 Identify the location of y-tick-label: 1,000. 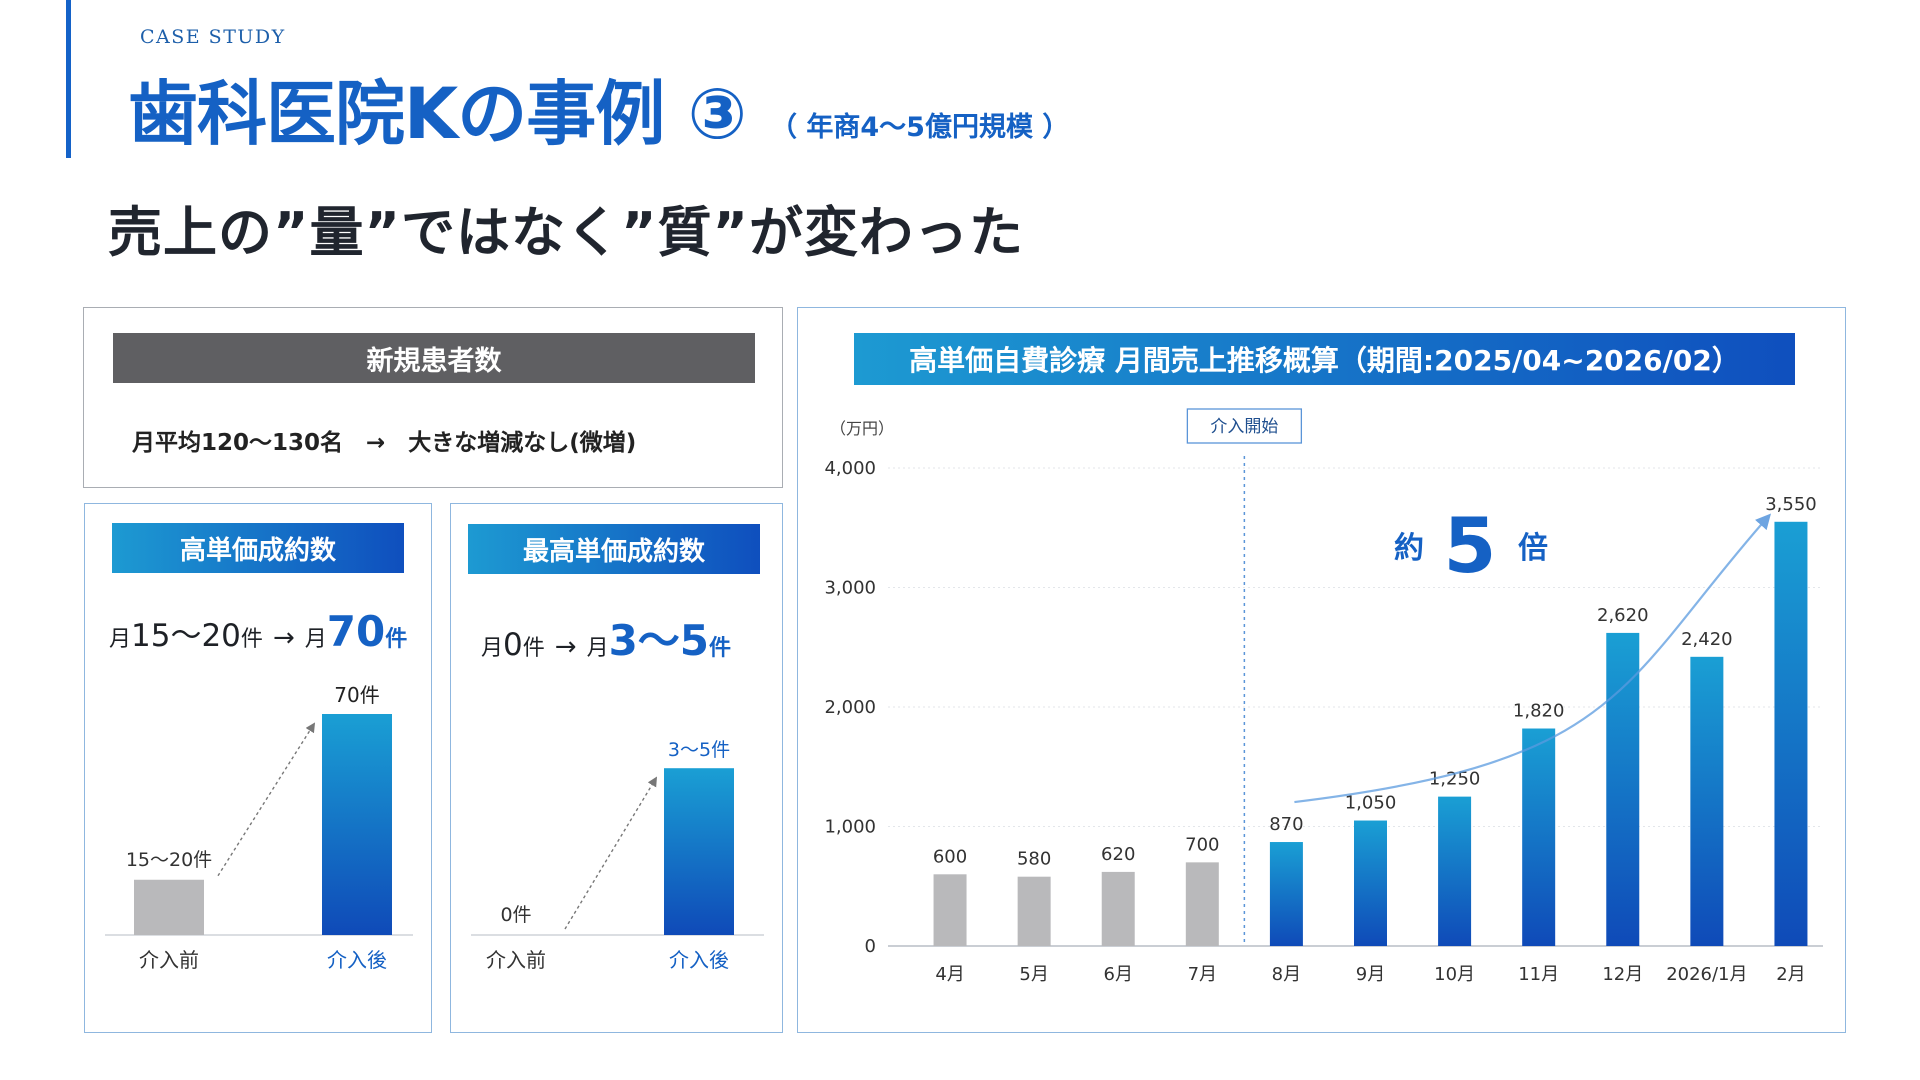
(850, 827).